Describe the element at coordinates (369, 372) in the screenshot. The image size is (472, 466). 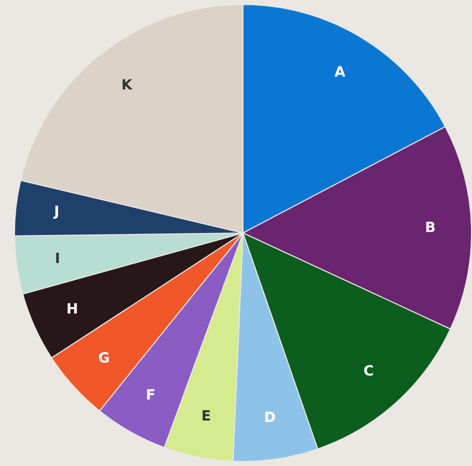
I see `slice-label: C` at that location.